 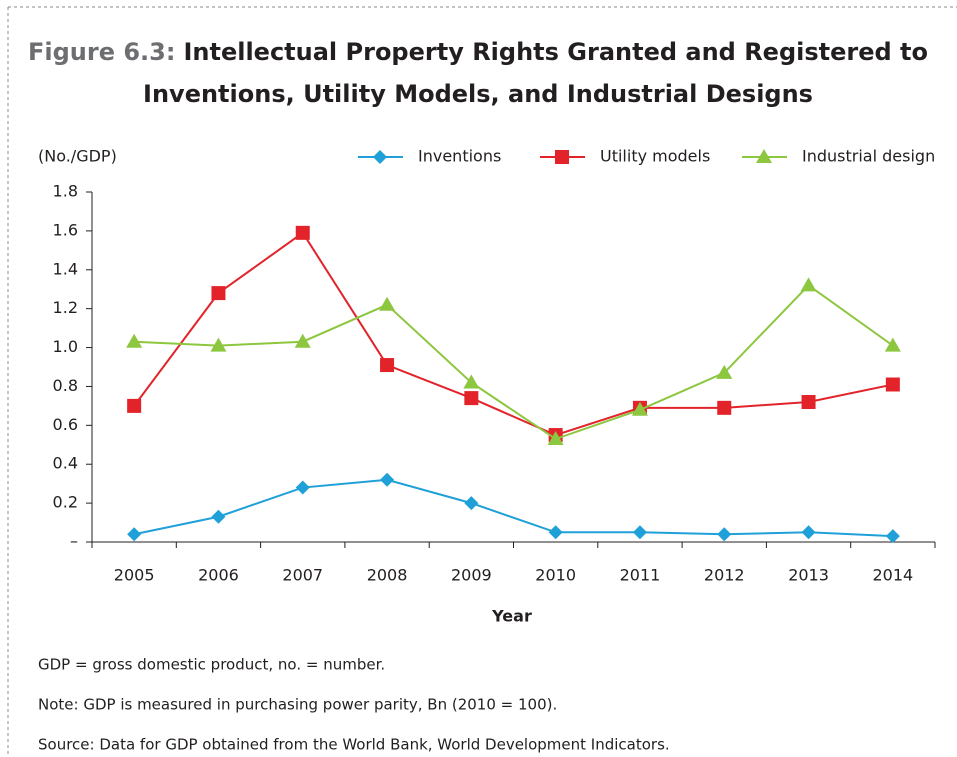 What do you see at coordinates (74, 541) in the screenshot?
I see `y-tick-label: –` at bounding box center [74, 541].